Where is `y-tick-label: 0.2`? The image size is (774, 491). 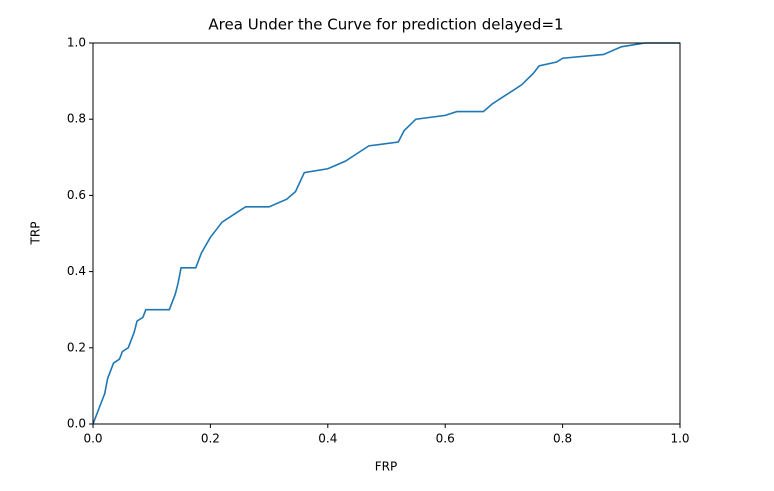
y-tick-label: 0.2 is located at coordinates (76, 347).